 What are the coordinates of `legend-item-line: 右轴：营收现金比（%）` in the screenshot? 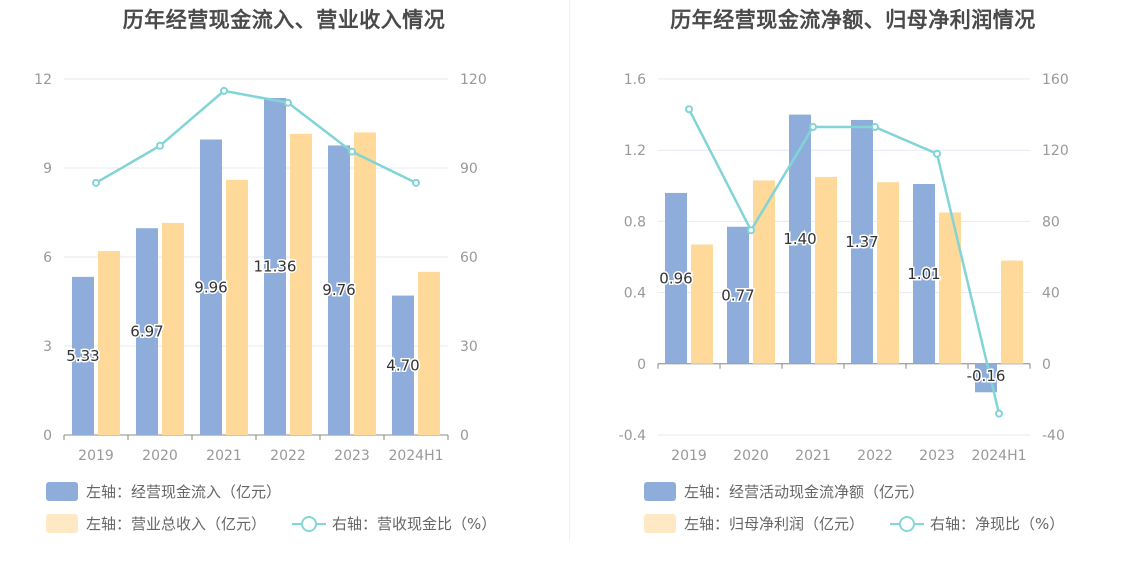 It's located at (394, 523).